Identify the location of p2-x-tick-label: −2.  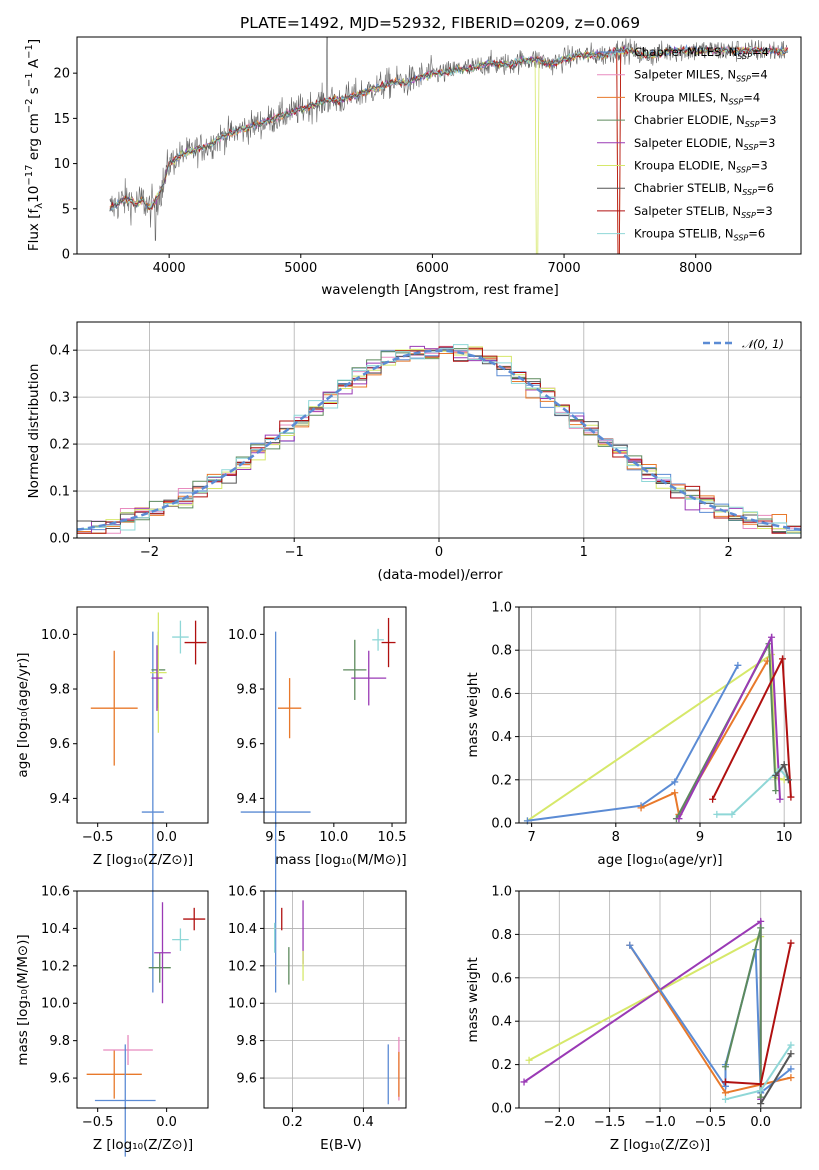
(149, 552).